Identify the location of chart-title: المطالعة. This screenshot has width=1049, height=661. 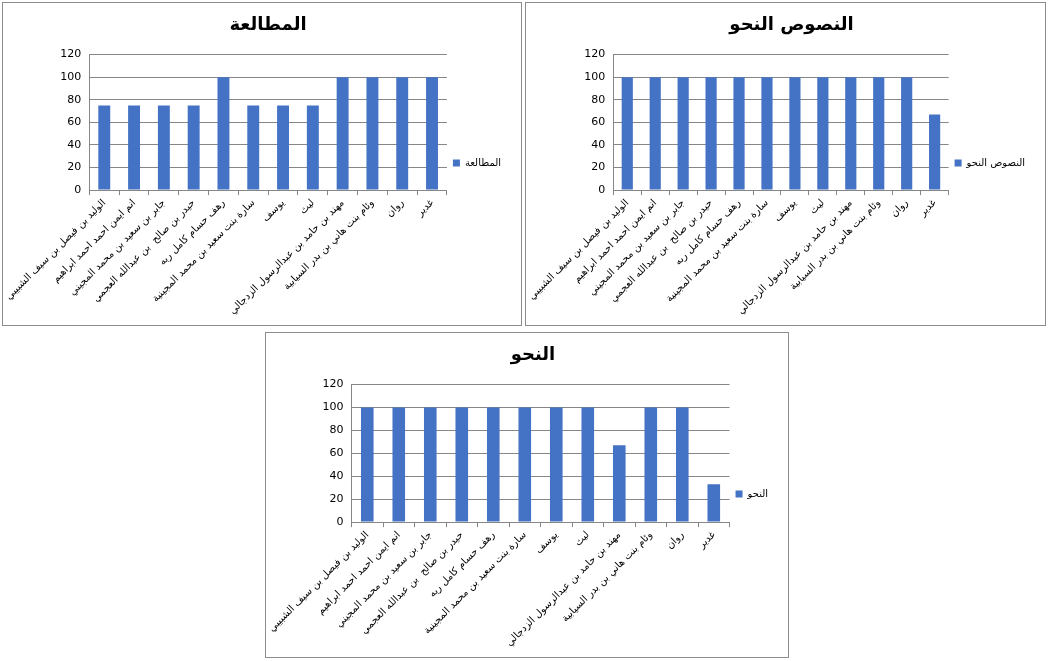
(268, 24).